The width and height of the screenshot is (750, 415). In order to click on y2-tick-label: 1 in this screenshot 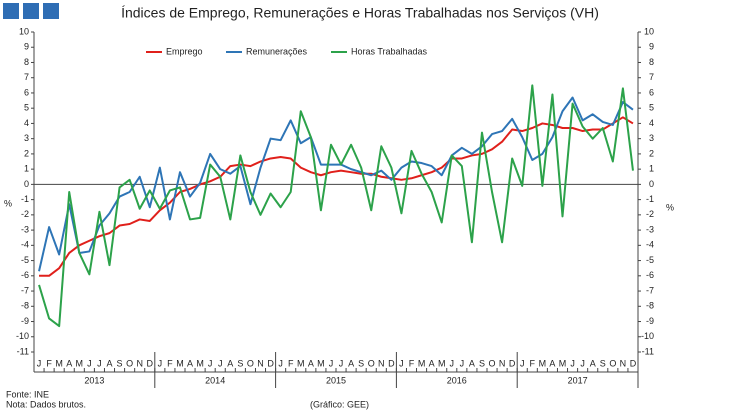, I will do `click(651, 169)`.